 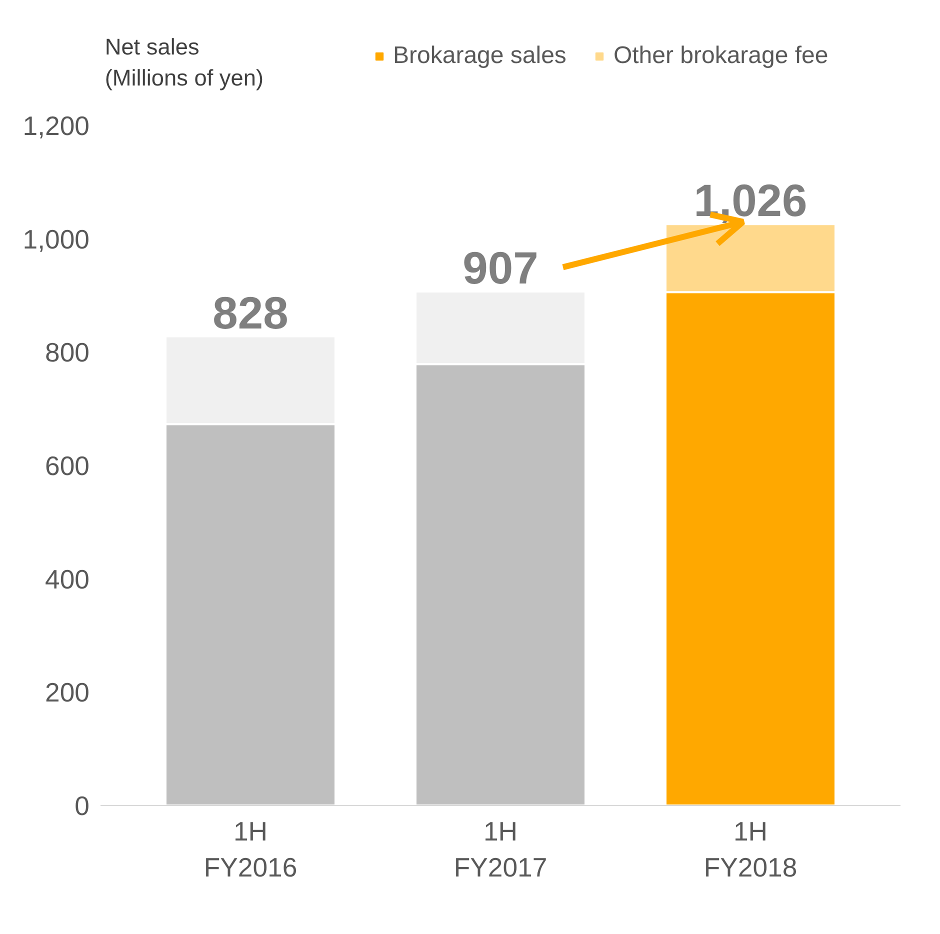 What do you see at coordinates (67, 353) in the screenshot?
I see `y-tick-label: 800` at bounding box center [67, 353].